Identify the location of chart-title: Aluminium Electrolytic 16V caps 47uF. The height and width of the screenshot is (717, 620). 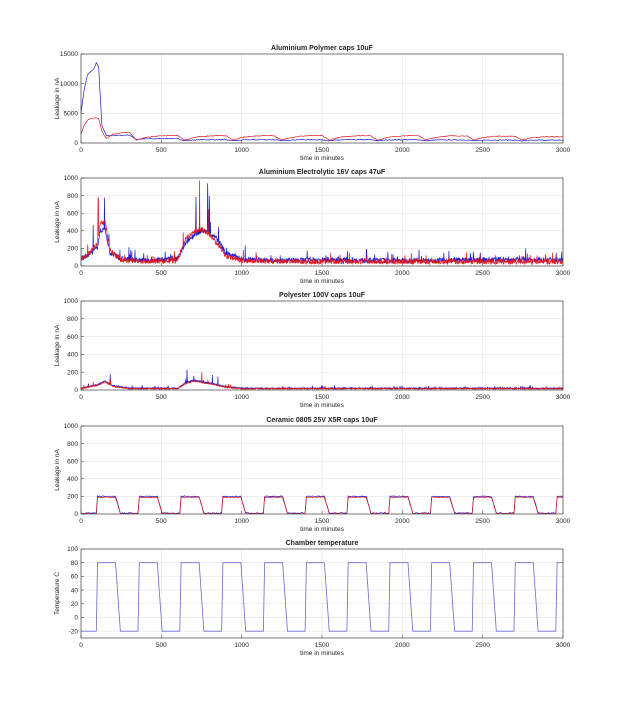
(322, 172).